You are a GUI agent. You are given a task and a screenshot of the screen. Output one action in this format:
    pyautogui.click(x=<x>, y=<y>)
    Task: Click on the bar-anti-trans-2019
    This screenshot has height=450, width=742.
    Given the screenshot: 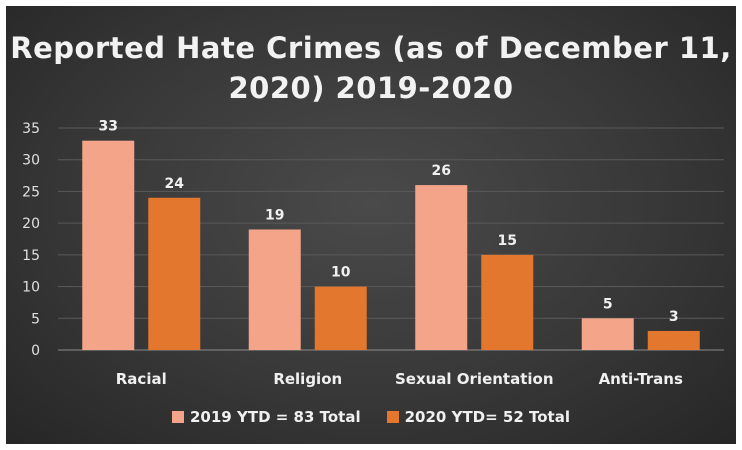 What is the action you would take?
    pyautogui.click(x=607, y=334)
    